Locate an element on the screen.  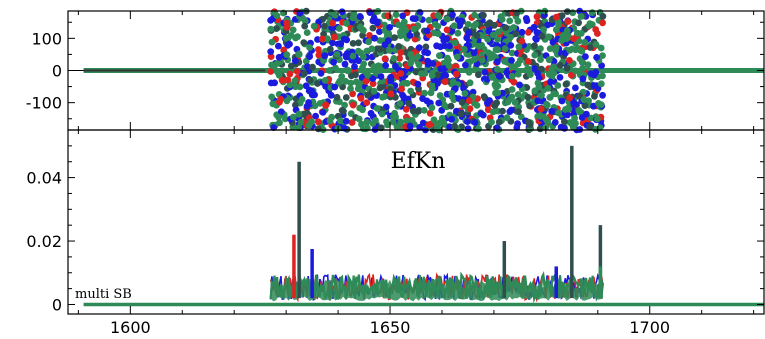
chart-title: EfKn is located at coordinates (418, 161).